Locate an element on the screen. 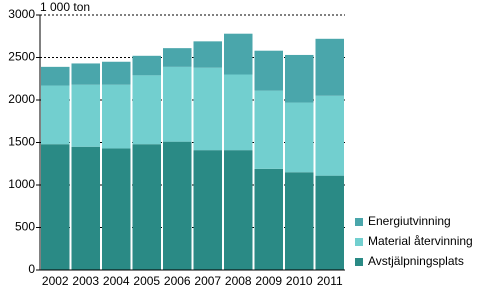 This screenshot has height=294, width=487. y-tick-label: 1500 is located at coordinates (21, 142).